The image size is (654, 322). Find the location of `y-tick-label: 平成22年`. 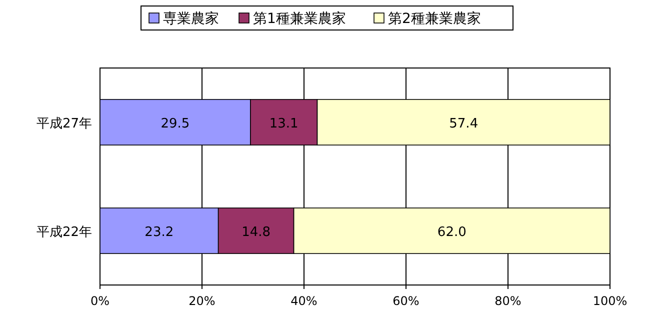

y-tick-label: 平成22年 is located at coordinates (64, 232).